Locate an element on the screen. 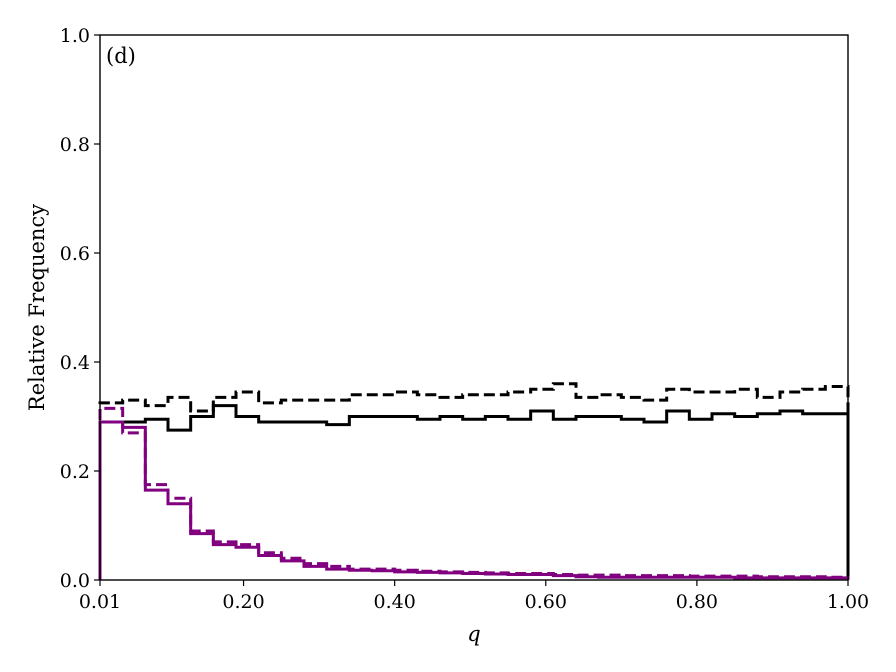 The width and height of the screenshot is (896, 672). x-tick-label: 1.00 is located at coordinates (848, 602).